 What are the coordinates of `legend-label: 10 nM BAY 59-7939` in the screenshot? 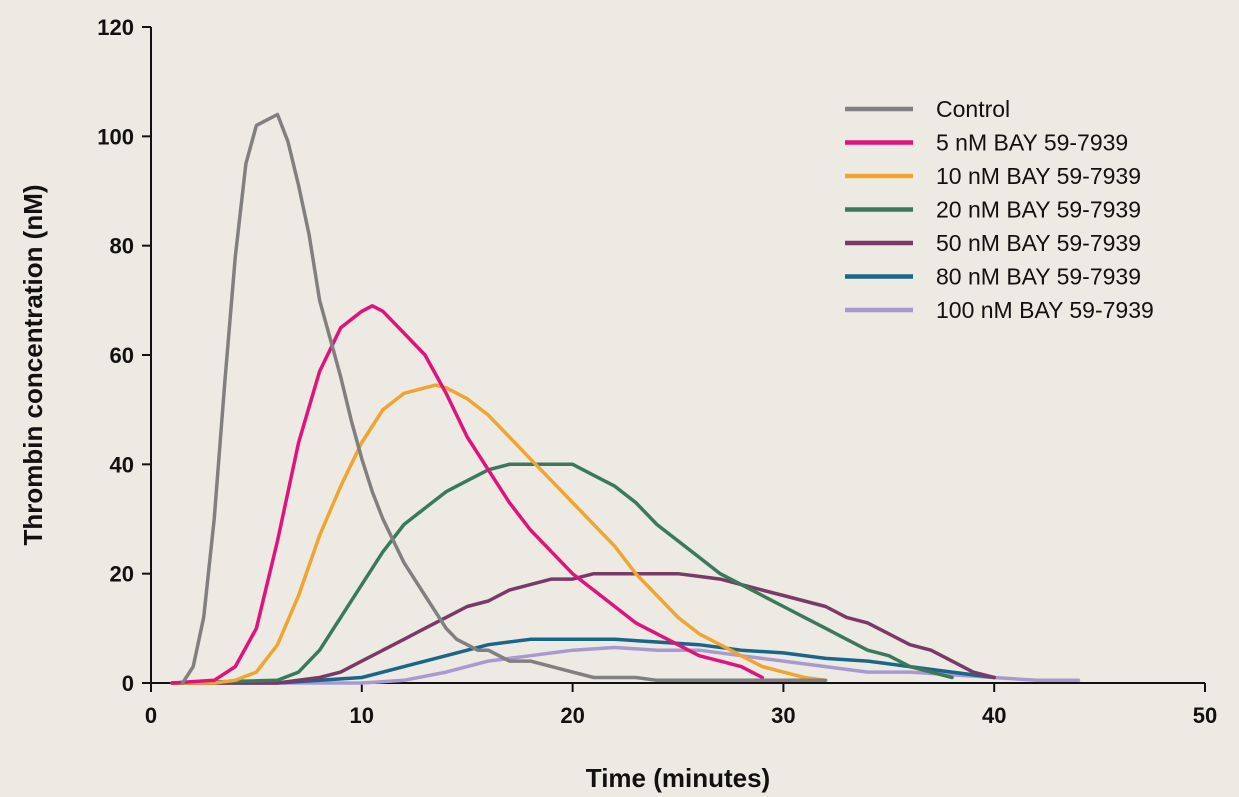 It's located at (1038, 176).